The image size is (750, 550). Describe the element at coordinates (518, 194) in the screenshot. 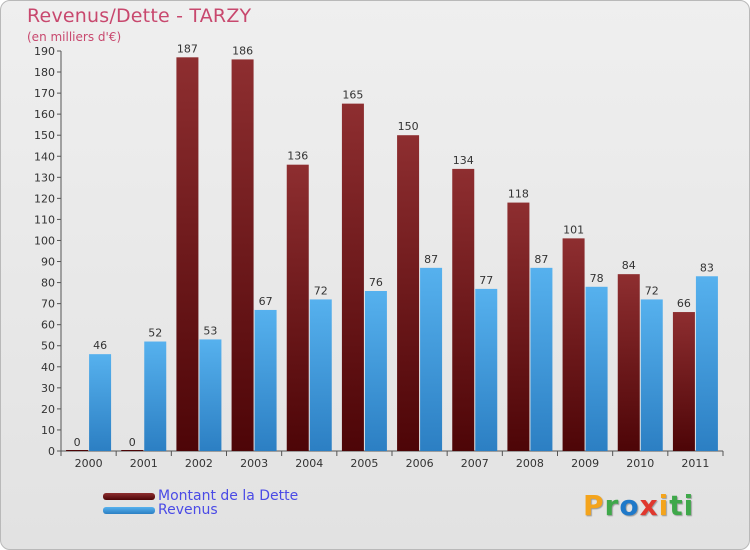

I see `data-label-debt: 118` at that location.